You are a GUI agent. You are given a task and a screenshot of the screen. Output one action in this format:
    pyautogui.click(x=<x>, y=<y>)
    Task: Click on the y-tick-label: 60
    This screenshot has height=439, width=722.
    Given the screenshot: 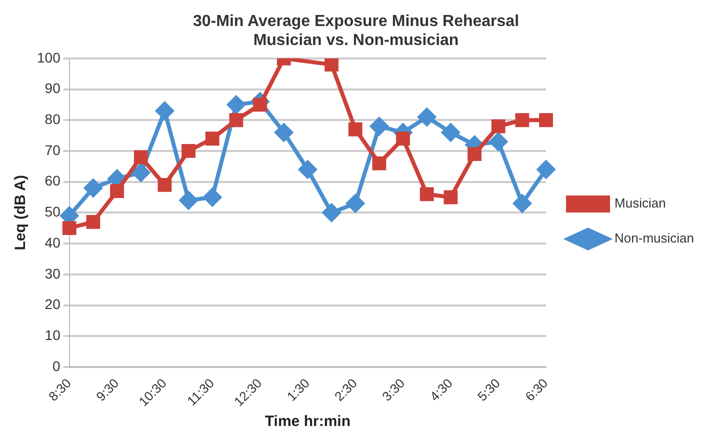 What is the action you would take?
    pyautogui.click(x=52, y=180)
    